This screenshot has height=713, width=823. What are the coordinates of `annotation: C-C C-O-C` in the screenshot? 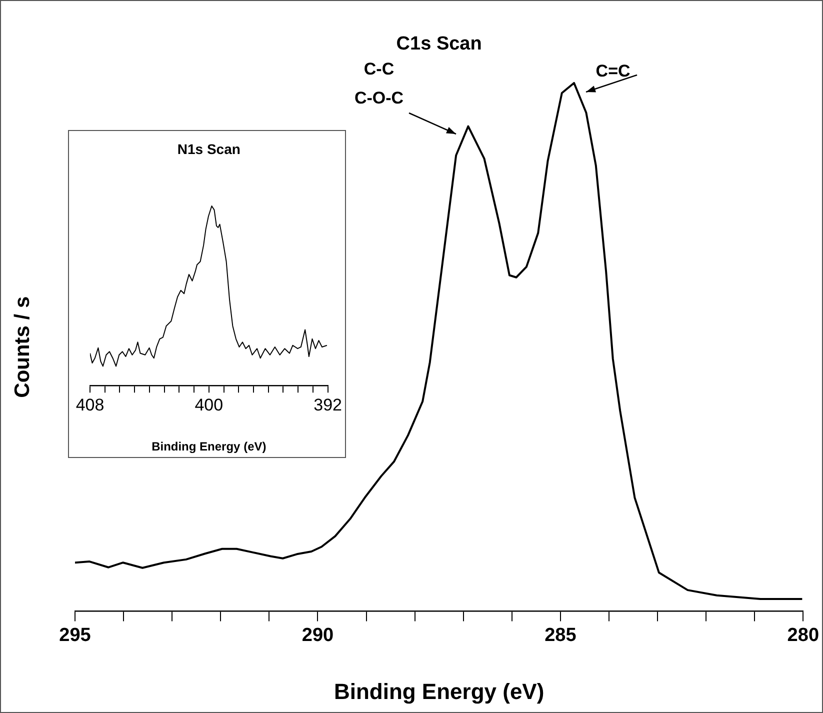 It's located at (379, 84).